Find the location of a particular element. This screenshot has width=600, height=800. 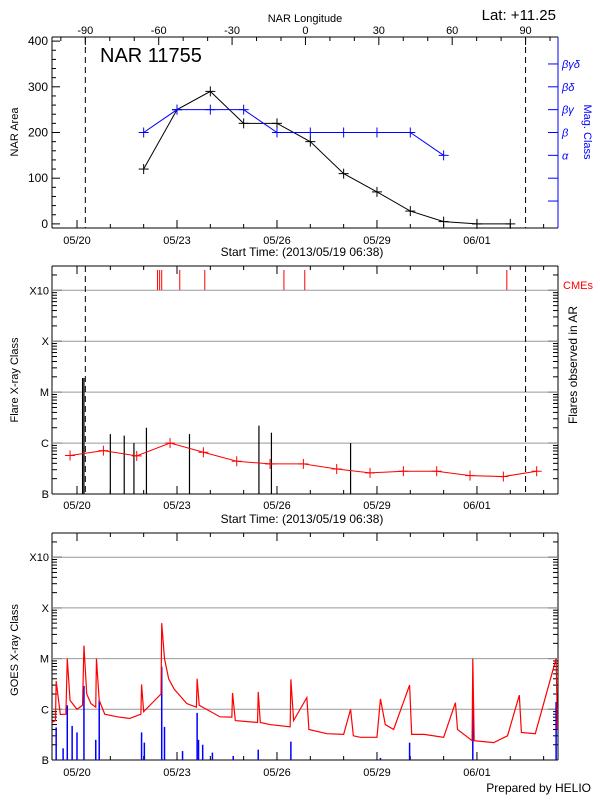

panel3-y-tick-label: M is located at coordinates (44, 660).